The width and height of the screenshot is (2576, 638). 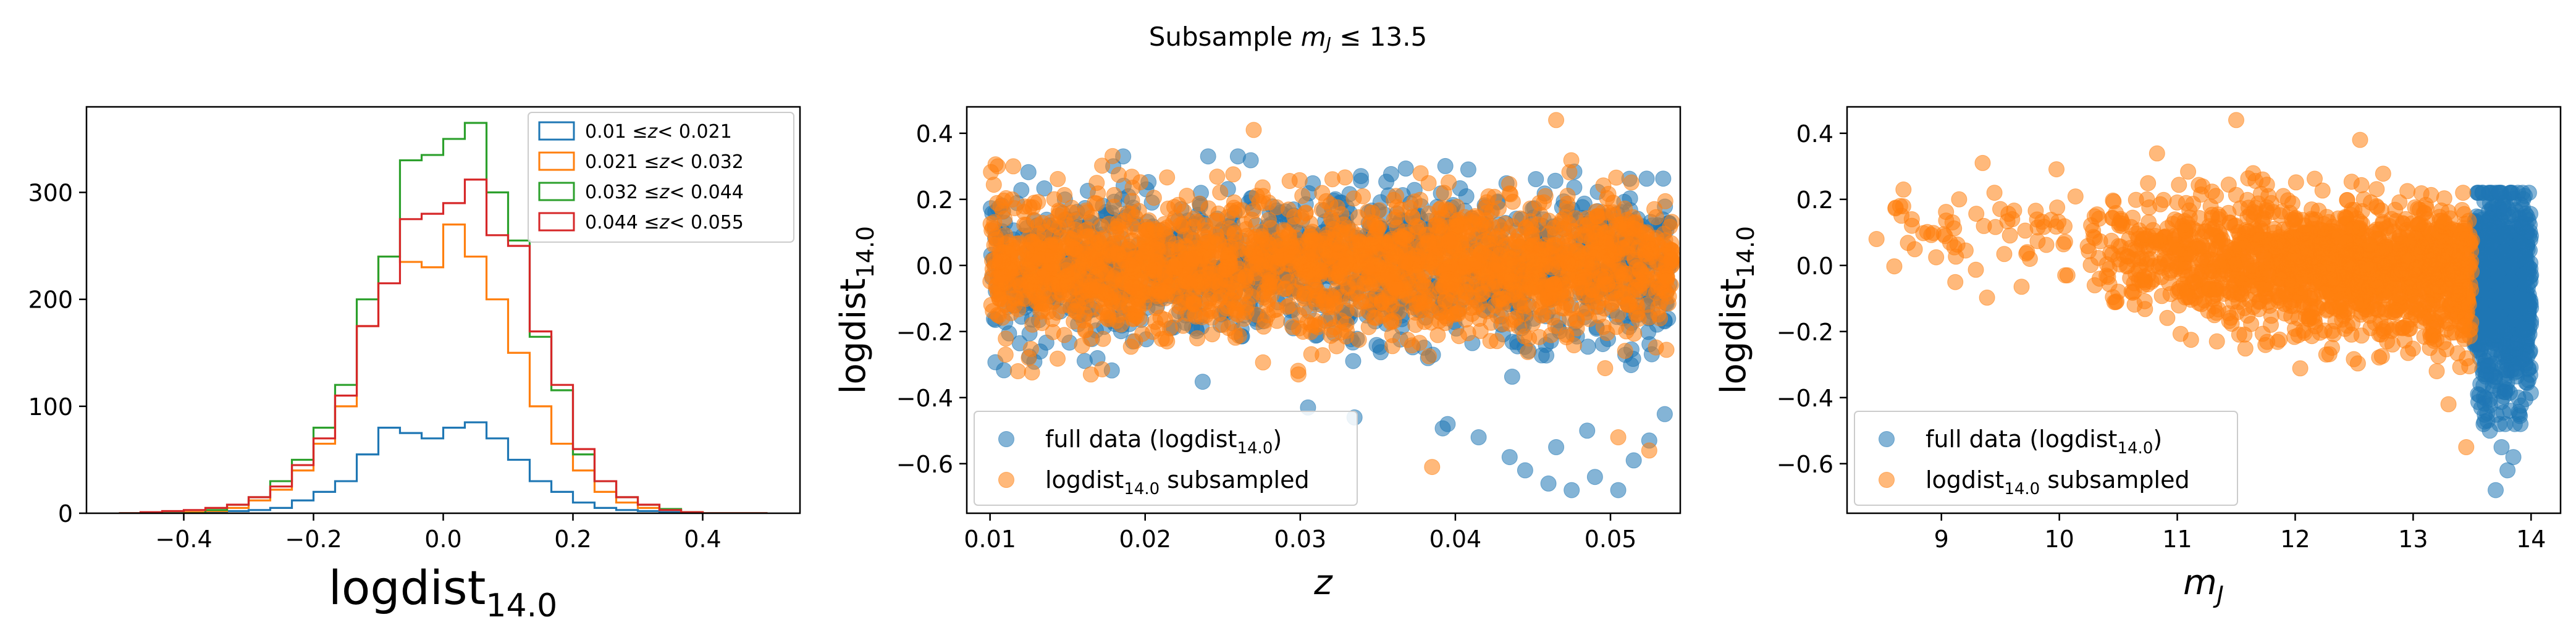 What do you see at coordinates (934, 134) in the screenshot?
I see `y-tick-label: 0.4` at bounding box center [934, 134].